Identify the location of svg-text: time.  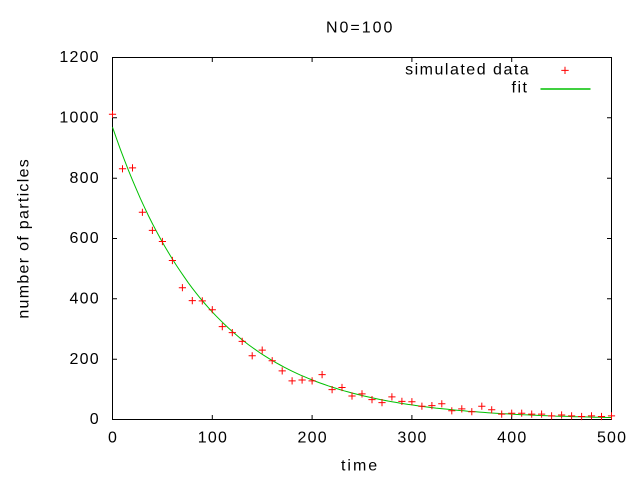
(360, 466).